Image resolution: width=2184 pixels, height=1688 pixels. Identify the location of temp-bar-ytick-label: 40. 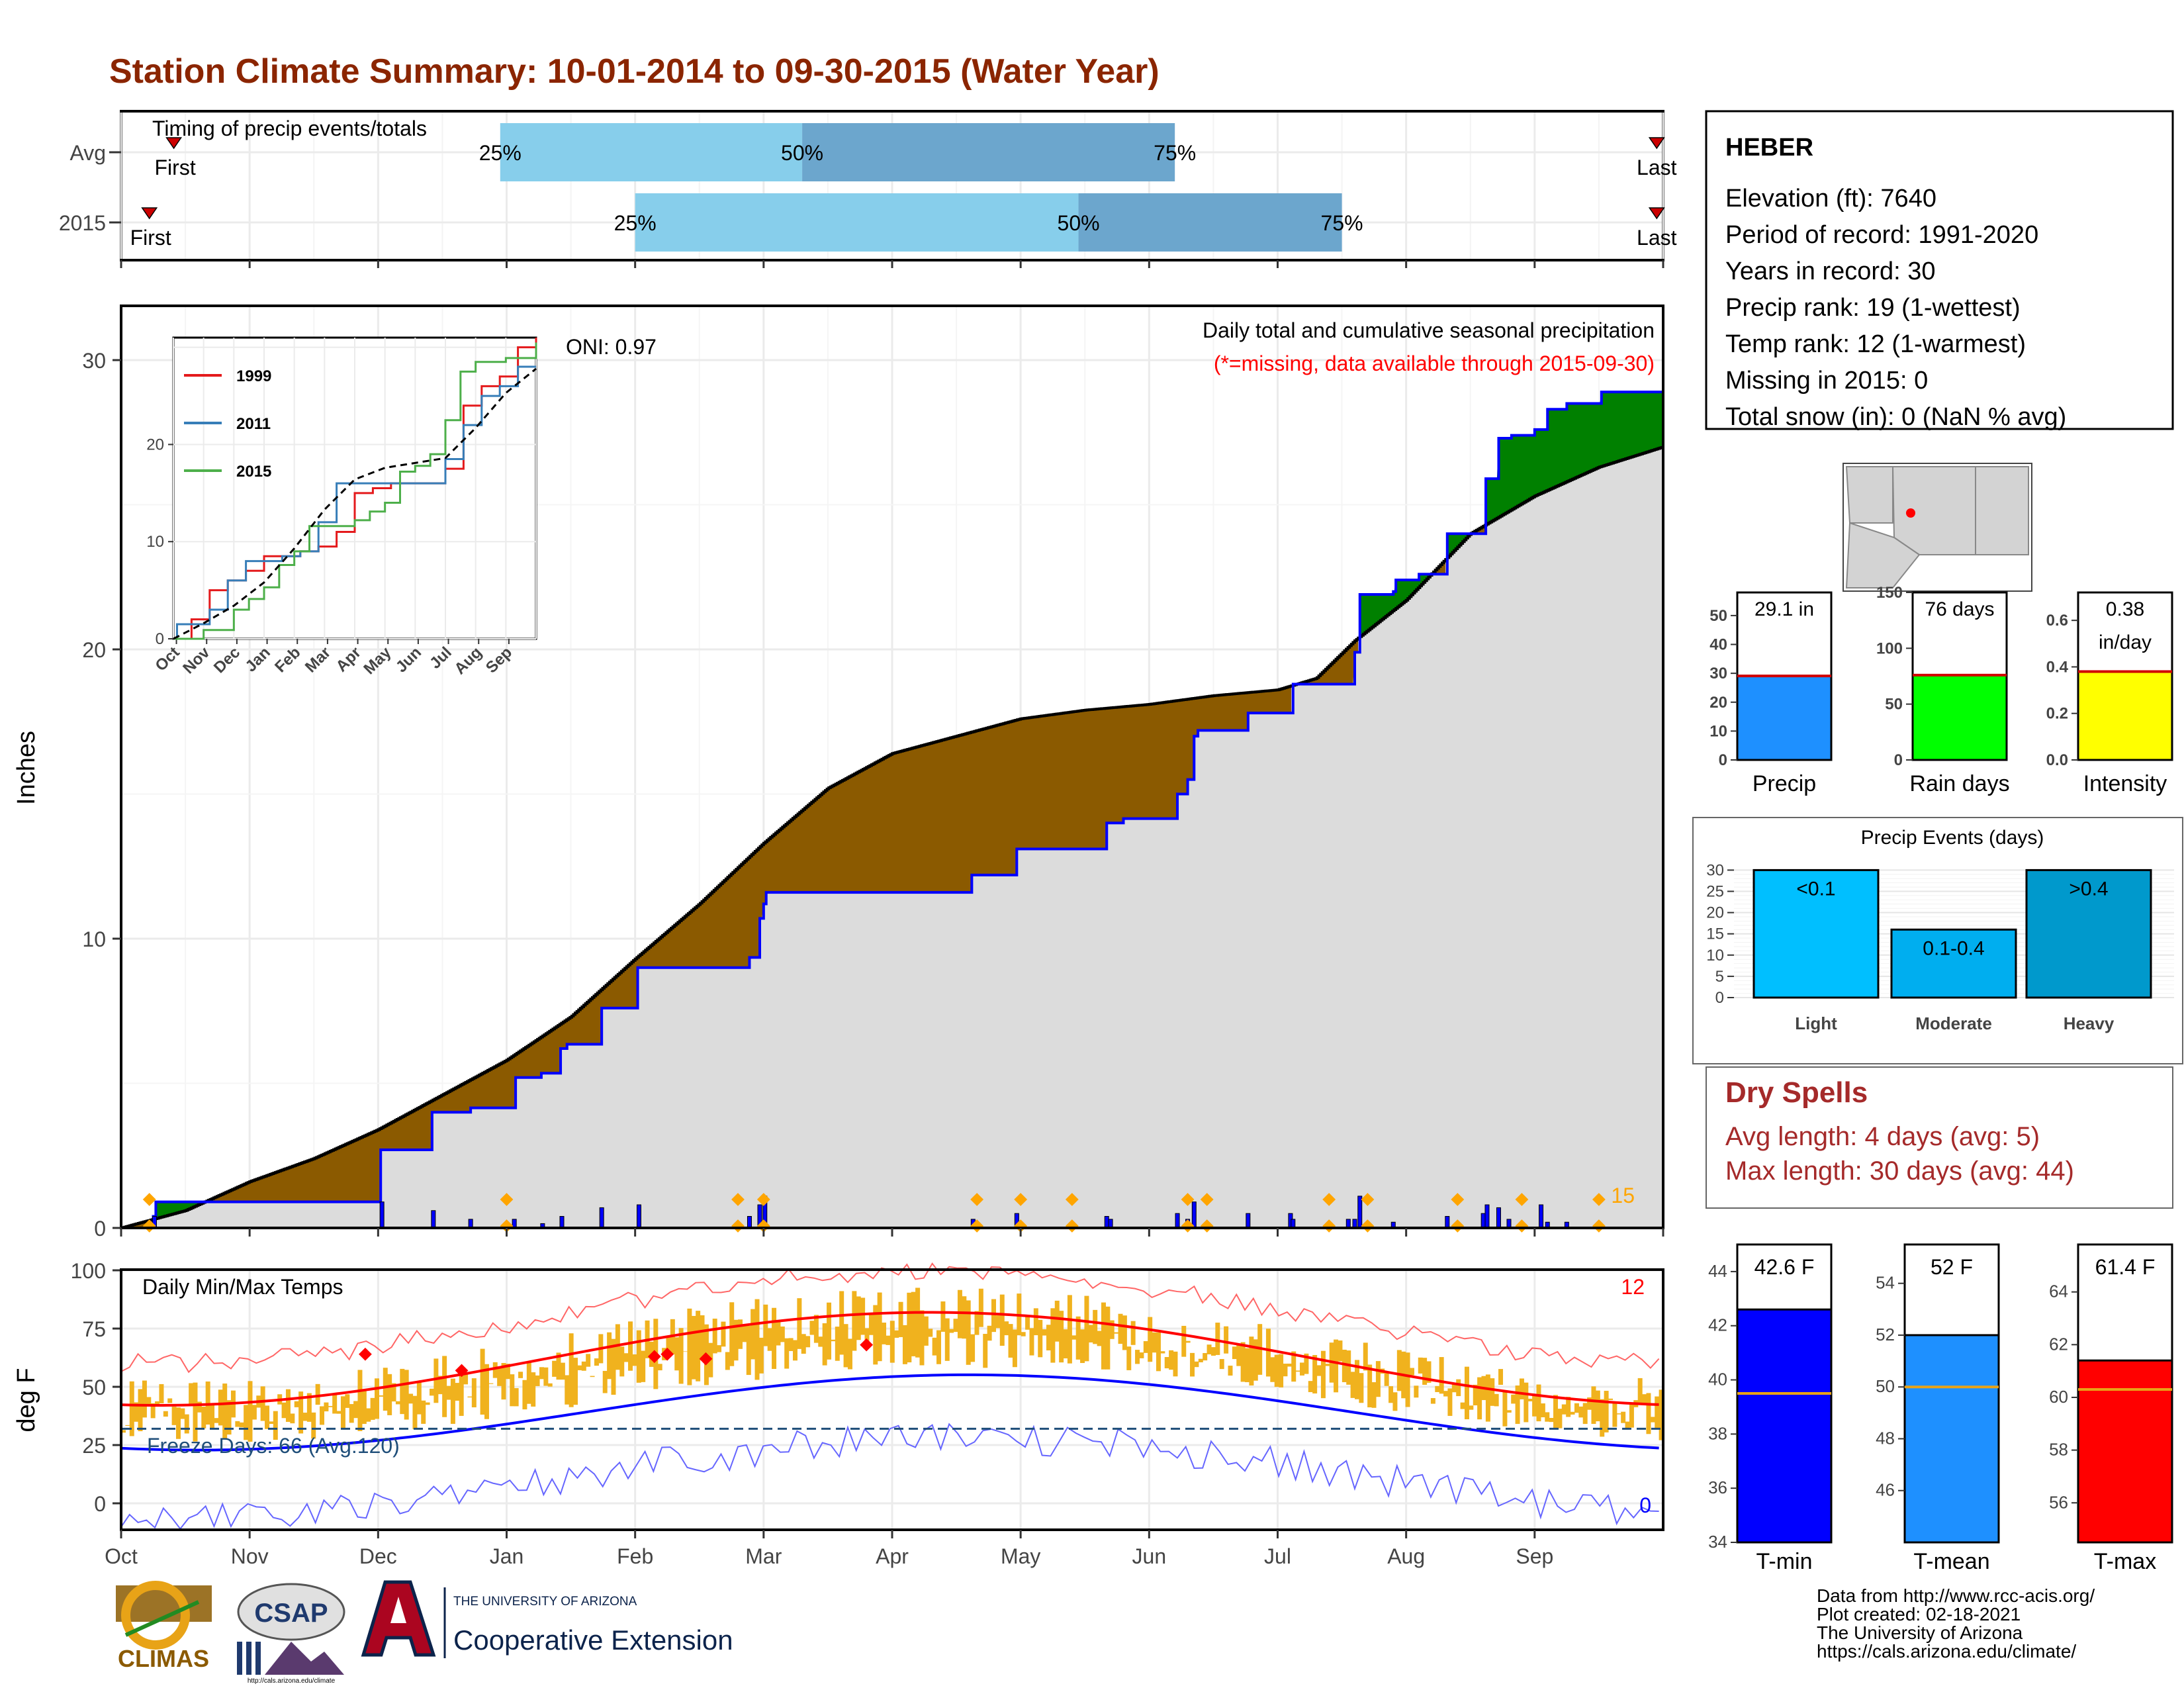
(1718, 1379).